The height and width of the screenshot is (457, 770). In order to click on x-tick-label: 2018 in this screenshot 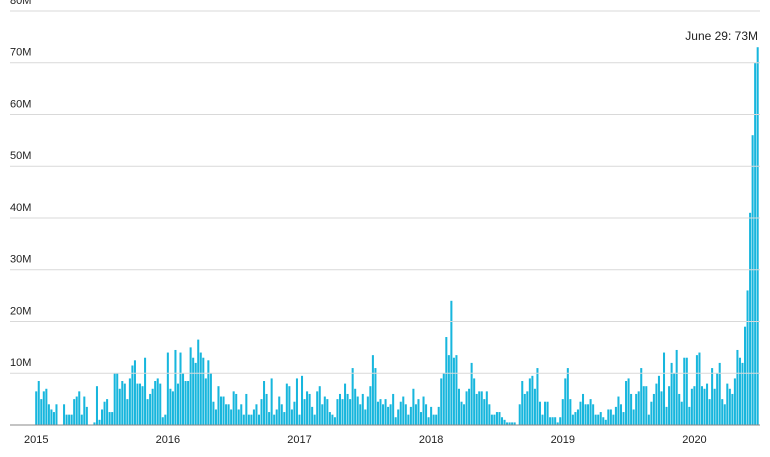, I will do `click(431, 440)`.